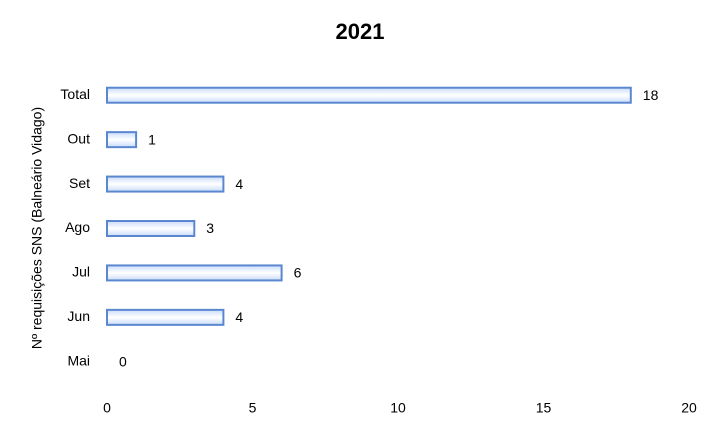 The height and width of the screenshot is (425, 711). Describe the element at coordinates (78, 360) in the screenshot. I see `y-tick-label: Mai` at that location.